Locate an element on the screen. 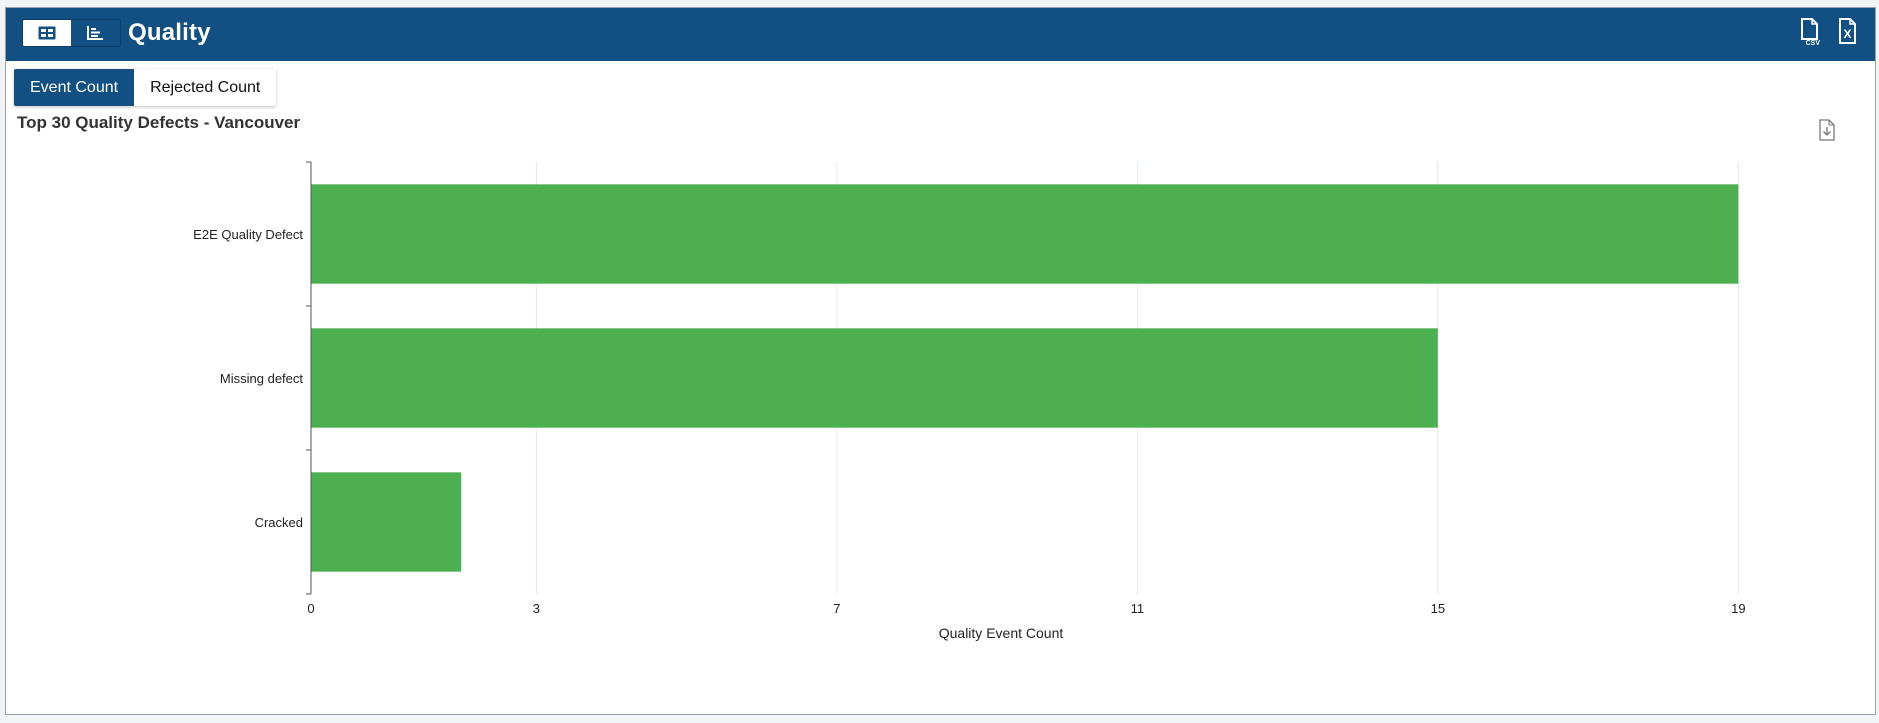 This screenshot has width=1879, height=723. svg-text: X is located at coordinates (1847, 34).